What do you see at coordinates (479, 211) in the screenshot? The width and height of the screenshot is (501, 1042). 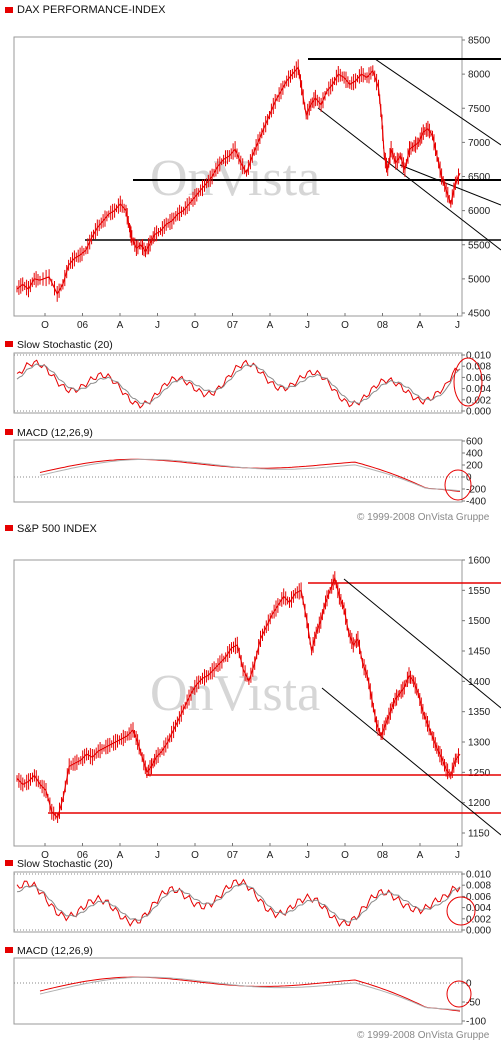 I see `y-tick-label: 6000` at bounding box center [479, 211].